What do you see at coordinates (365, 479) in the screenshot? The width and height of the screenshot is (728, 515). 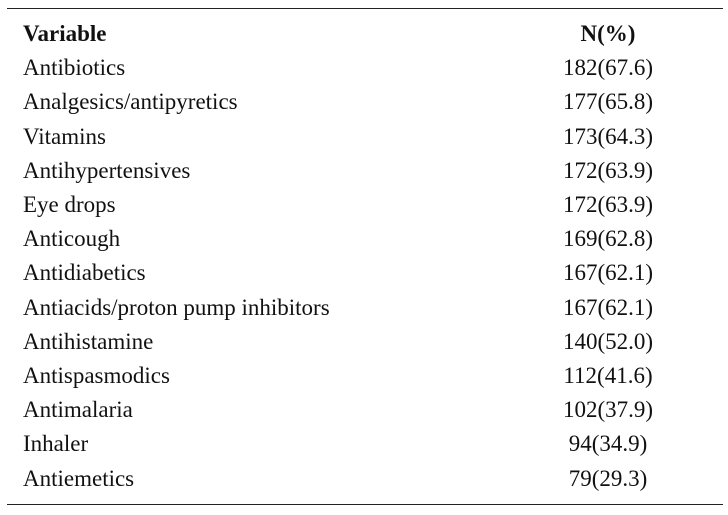 I see `table-row: Antiemetics 79(29.3)` at bounding box center [365, 479].